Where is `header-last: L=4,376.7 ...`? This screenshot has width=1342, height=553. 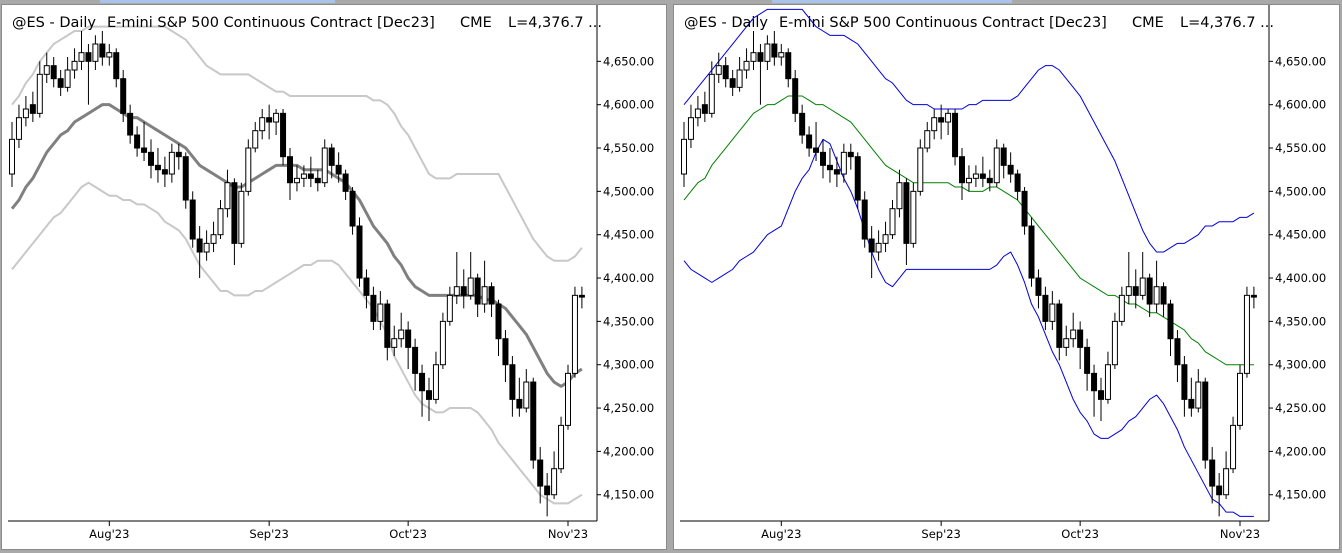
header-last: L=4,376.7 ... is located at coordinates (1227, 23).